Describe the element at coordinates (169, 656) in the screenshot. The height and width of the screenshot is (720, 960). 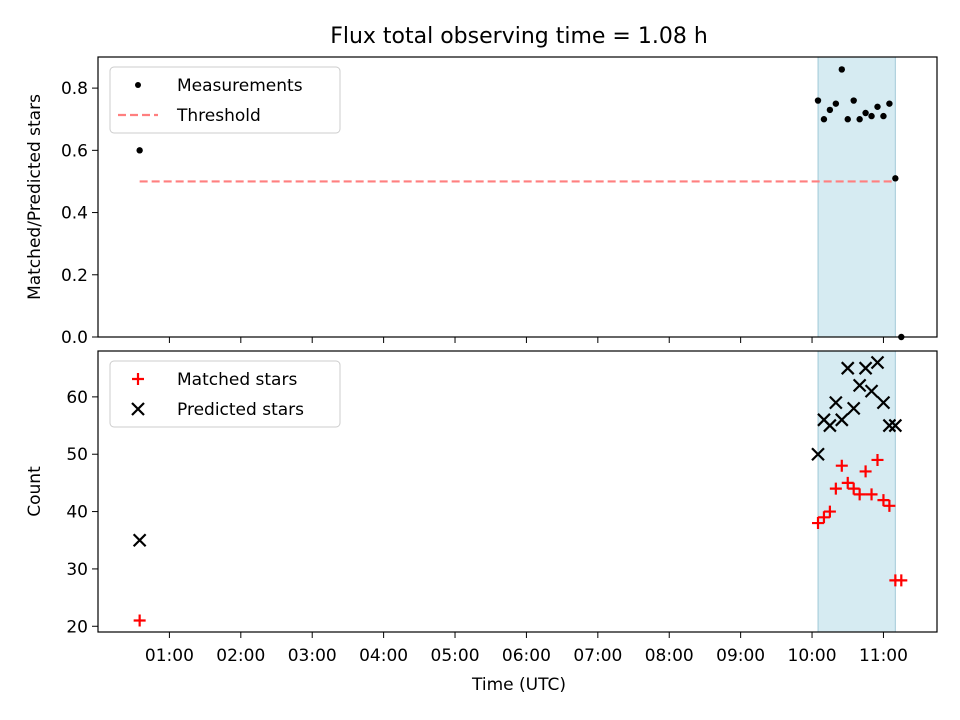
I see `x-tick-label: 01:00` at that location.